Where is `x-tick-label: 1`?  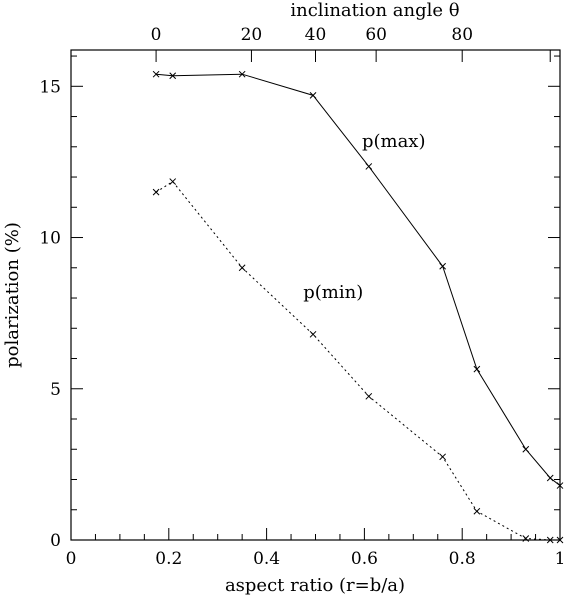 x-tick-label: 1 is located at coordinates (559, 559).